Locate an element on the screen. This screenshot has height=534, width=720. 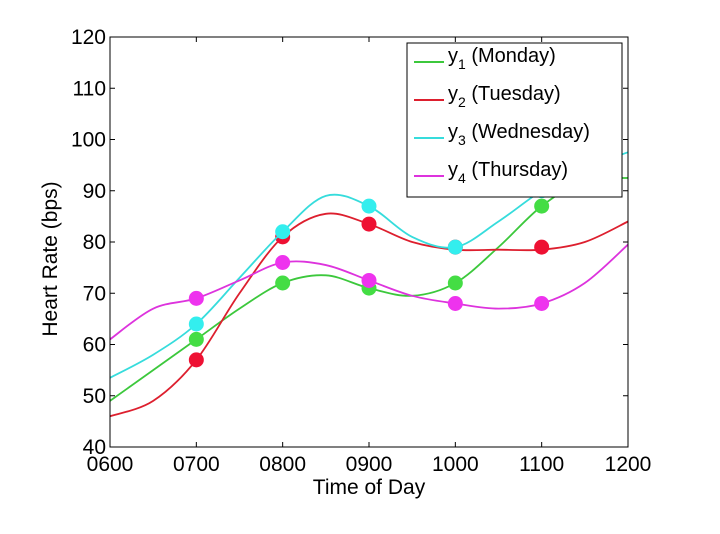
x-tick-label: 1000 is located at coordinates (455, 464).